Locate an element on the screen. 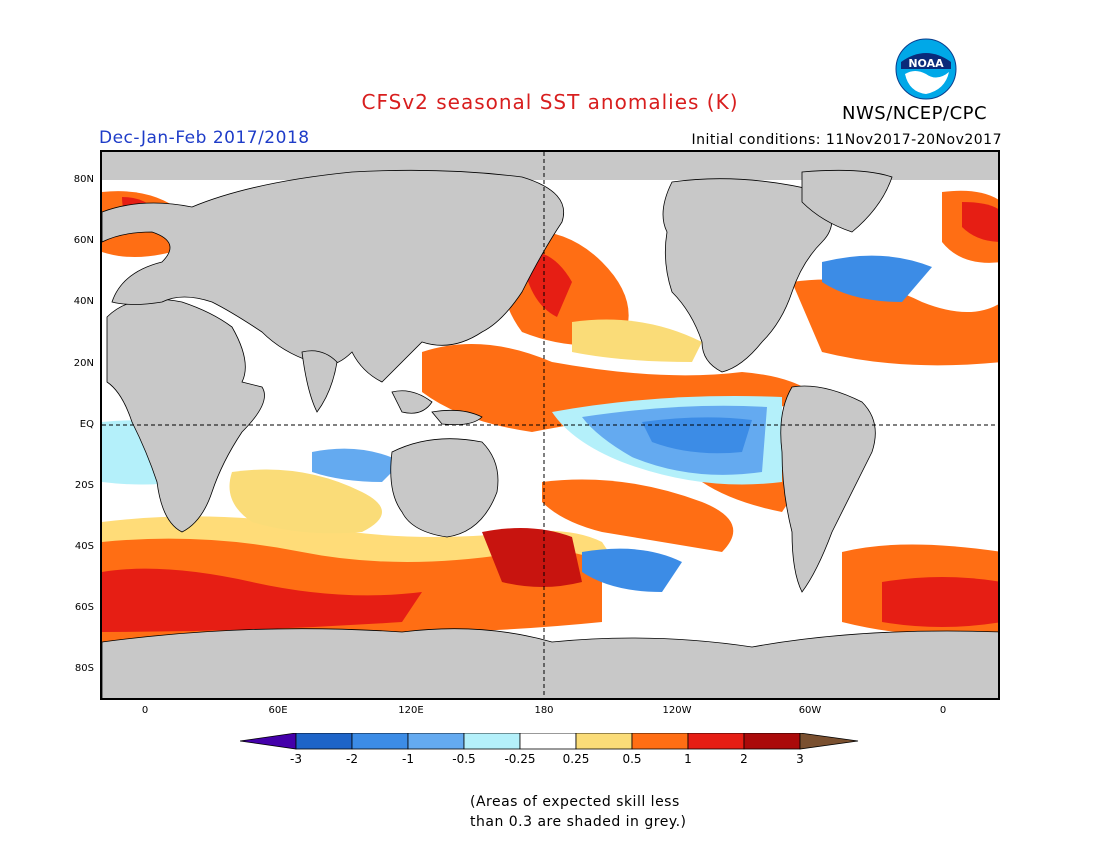 The height and width of the screenshot is (850, 1100). colorbar-label-m3: -3 is located at coordinates (296, 759).